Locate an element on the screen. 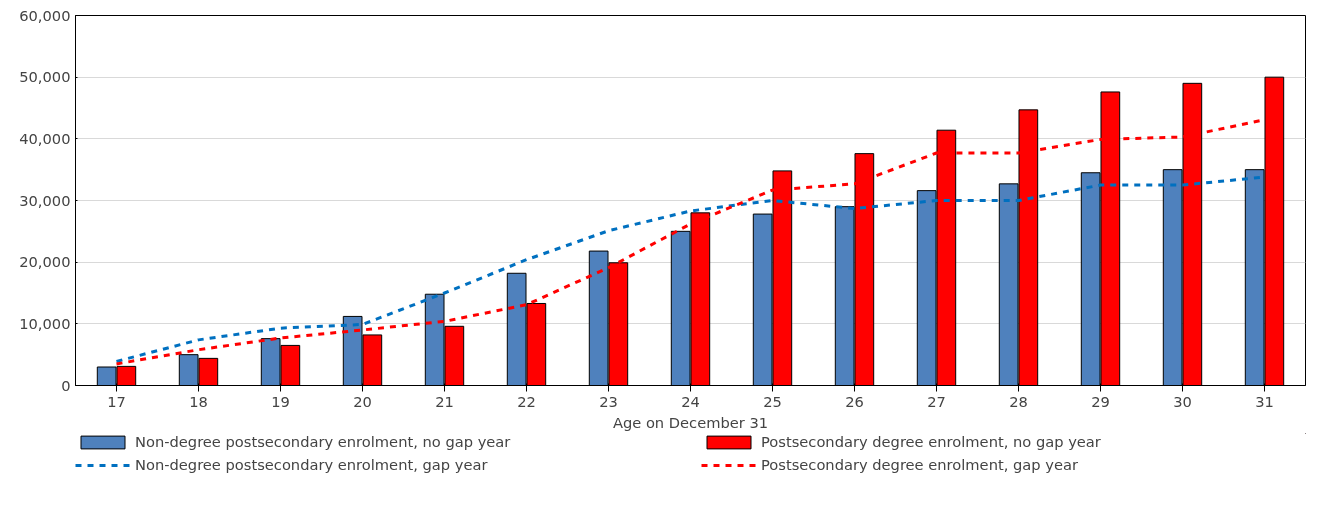  y-tick-label: 30,000 is located at coordinates (45, 200).